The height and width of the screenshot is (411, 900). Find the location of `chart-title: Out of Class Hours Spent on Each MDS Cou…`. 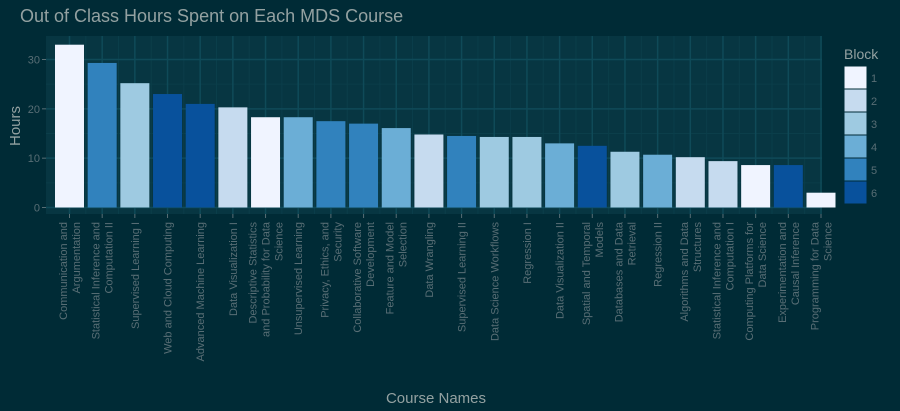

chart-title: Out of Class Hours Spent on Each MDS Cou… is located at coordinates (211, 16).